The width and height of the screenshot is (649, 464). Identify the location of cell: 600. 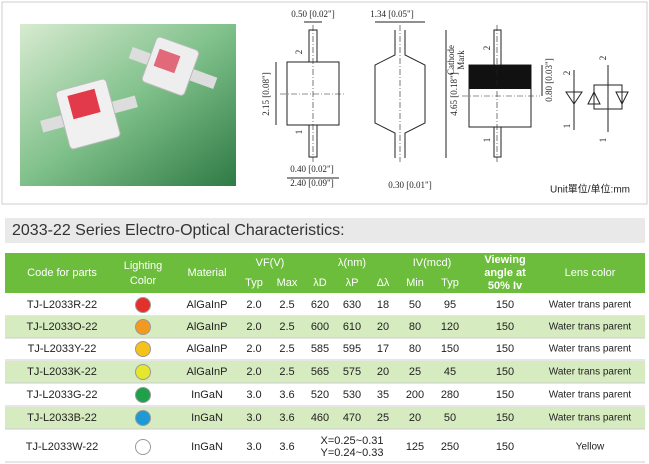
(320, 327).